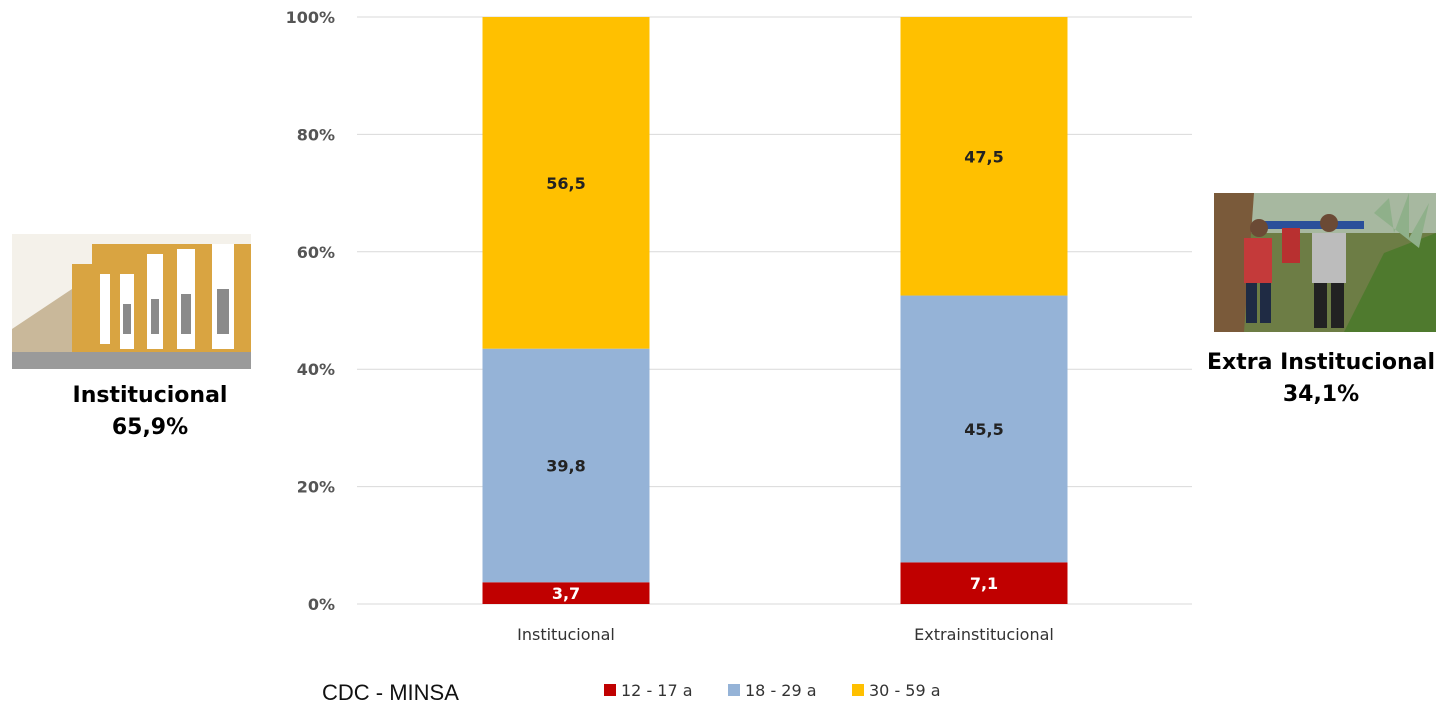  Describe the element at coordinates (321, 604) in the screenshot. I see `y-tick-label: 0%` at that location.